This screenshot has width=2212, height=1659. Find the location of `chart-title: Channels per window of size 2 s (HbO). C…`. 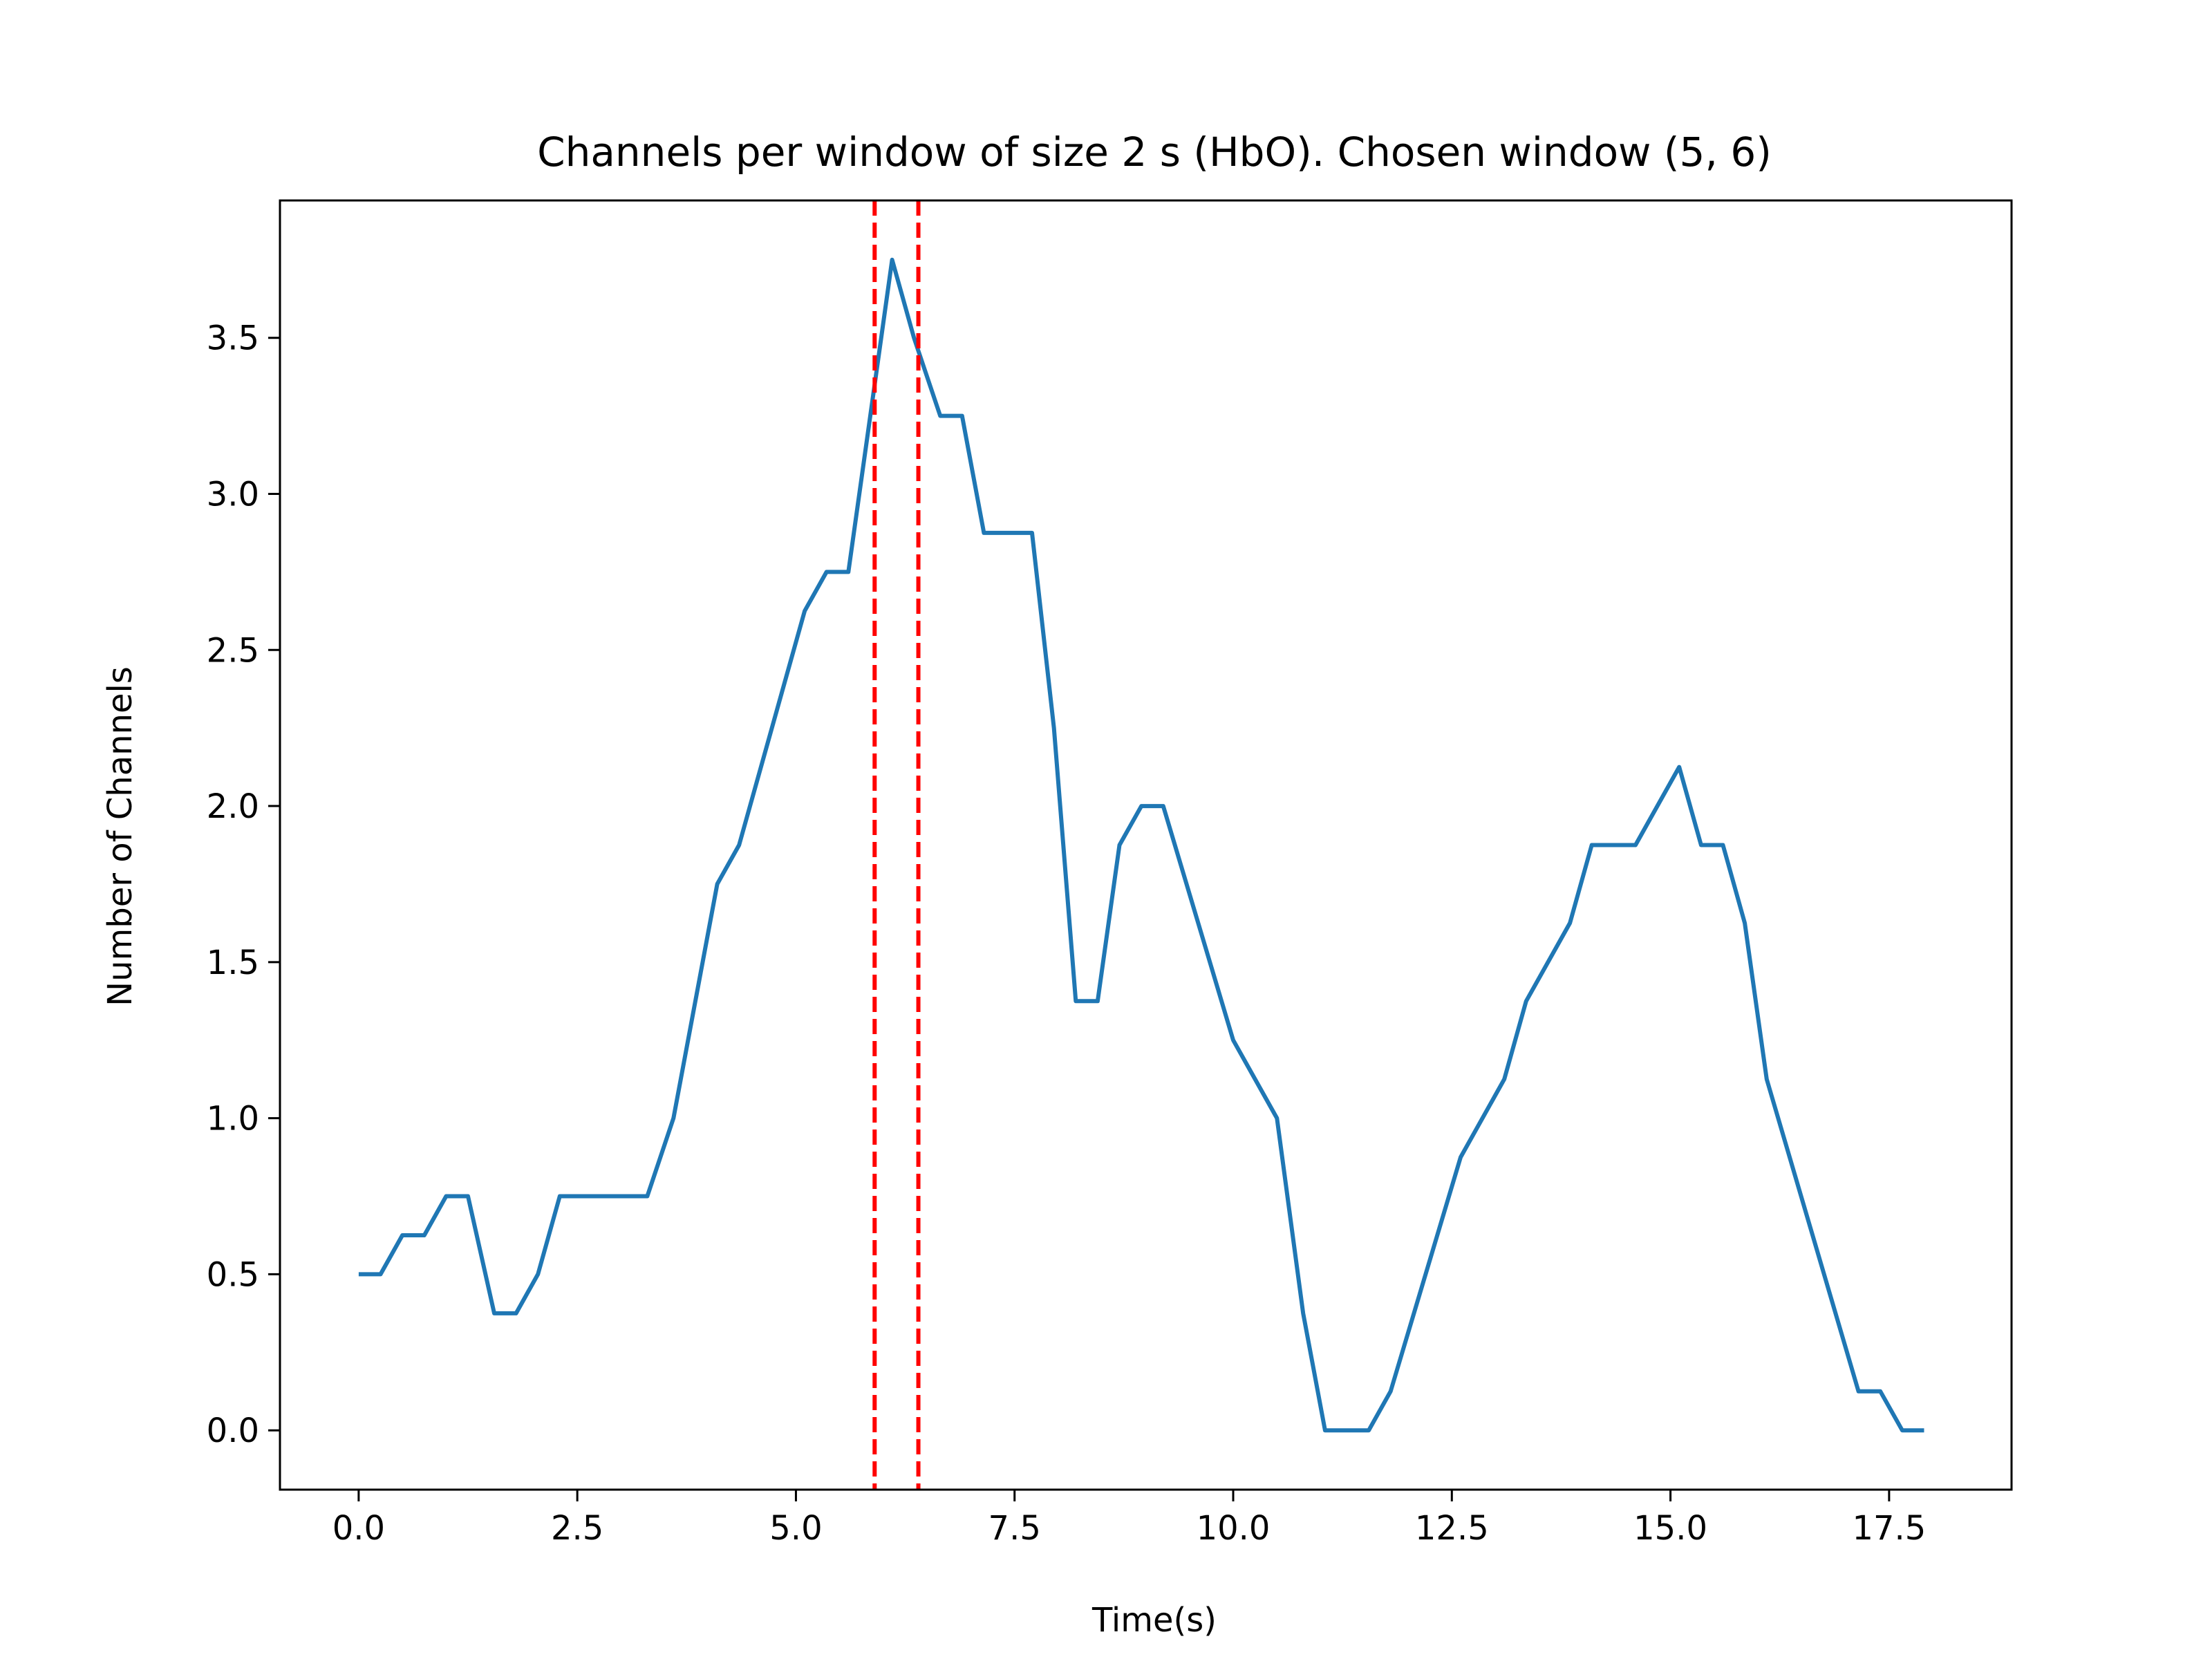

chart-title: Channels per window of size 2 s (HbO). C… is located at coordinates (1154, 152).